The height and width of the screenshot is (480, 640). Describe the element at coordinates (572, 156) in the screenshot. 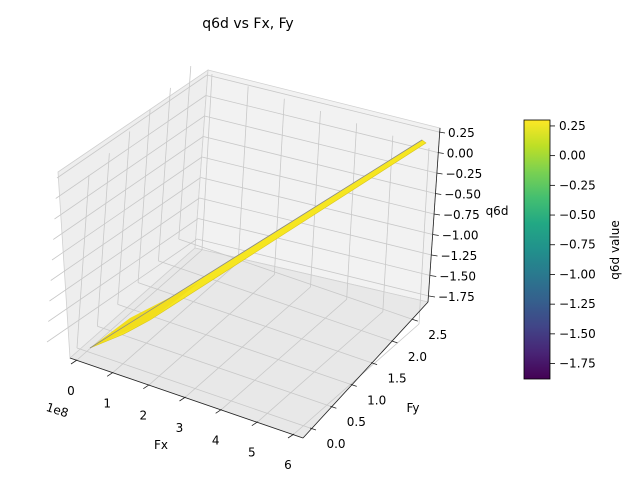

I see `colorbar-tick-label: 0.00` at that location.